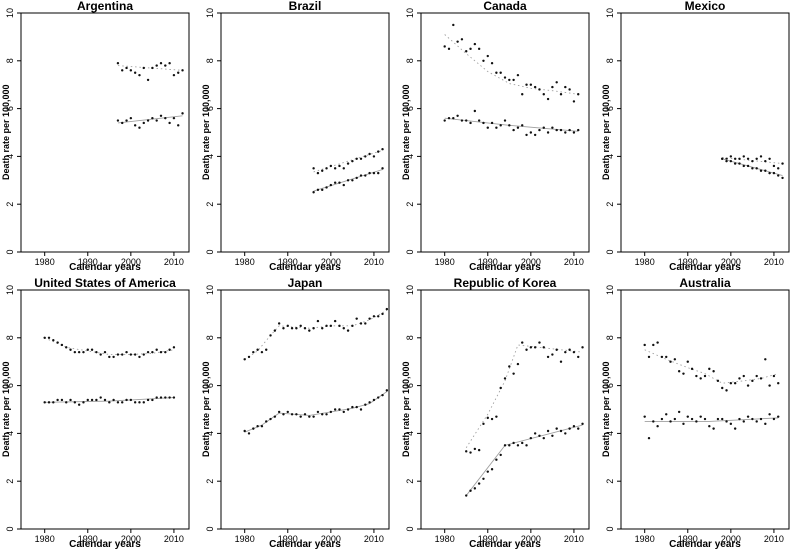 The height and width of the screenshot is (554, 800). Describe the element at coordinates (305, 283) in the screenshot. I see `subplot-title: Japan` at that location.